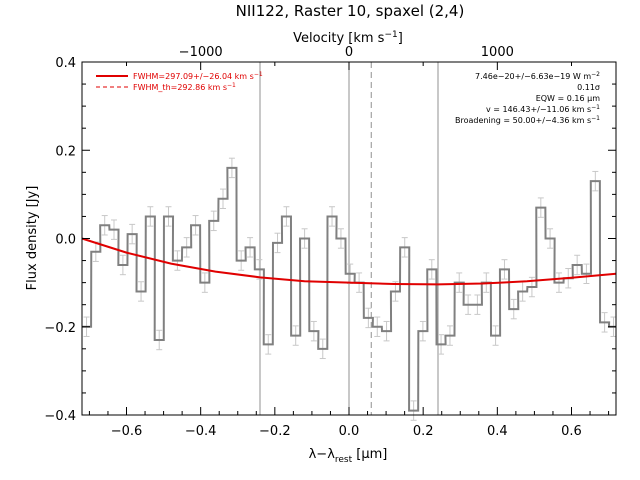 This screenshot has height=480, width=640. Describe the element at coordinates (497, 431) in the screenshot. I see `x-tick-label: 0.4` at that location.